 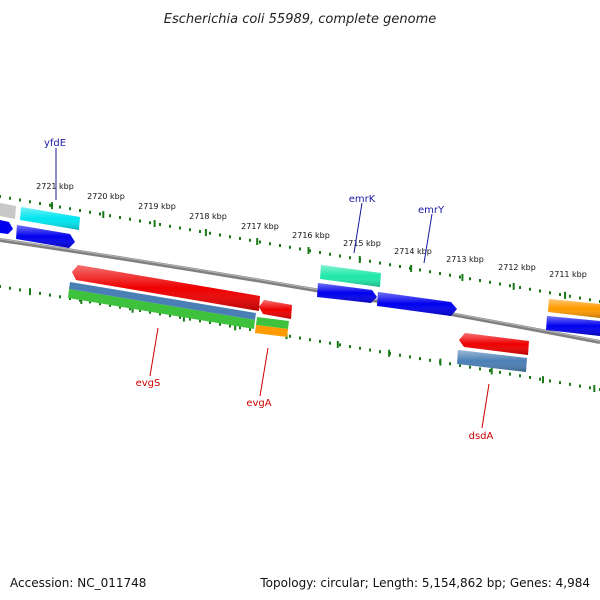 I want to click on tick-label: 2719 kbp, so click(x=157, y=206).